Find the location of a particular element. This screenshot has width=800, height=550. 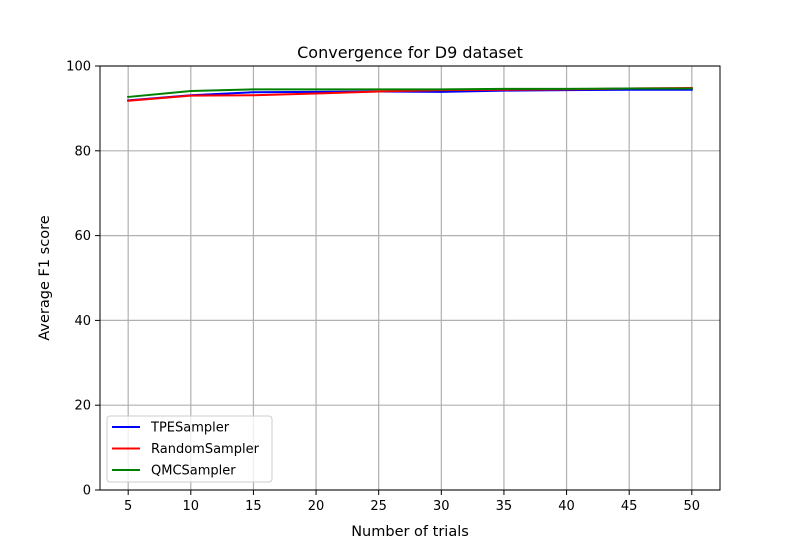

y-tick-label: 20 is located at coordinates (82, 406).